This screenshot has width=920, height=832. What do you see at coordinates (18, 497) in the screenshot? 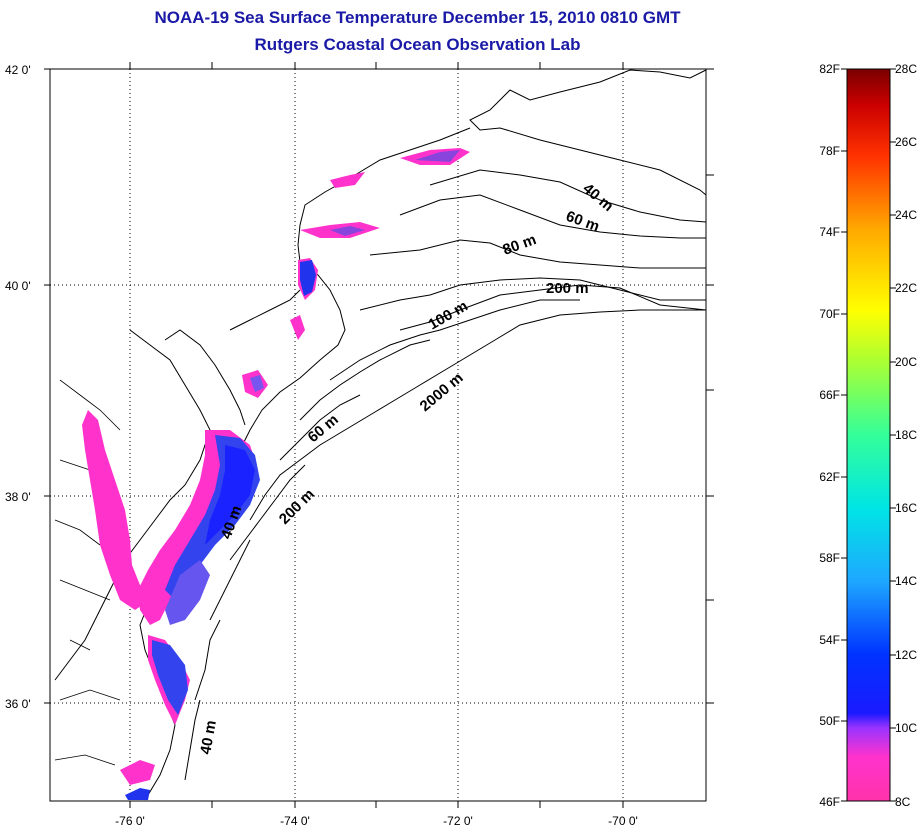
I see `lat-label: 38 0'` at bounding box center [18, 497].